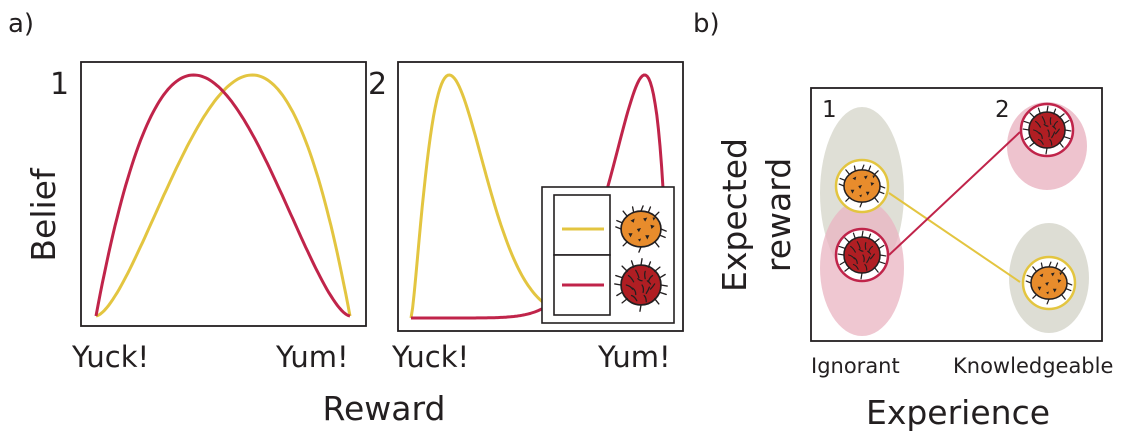 This screenshot has width=1139, height=432. Describe the element at coordinates (829, 110) in the screenshot. I see `stage-1-number: 1` at that location.